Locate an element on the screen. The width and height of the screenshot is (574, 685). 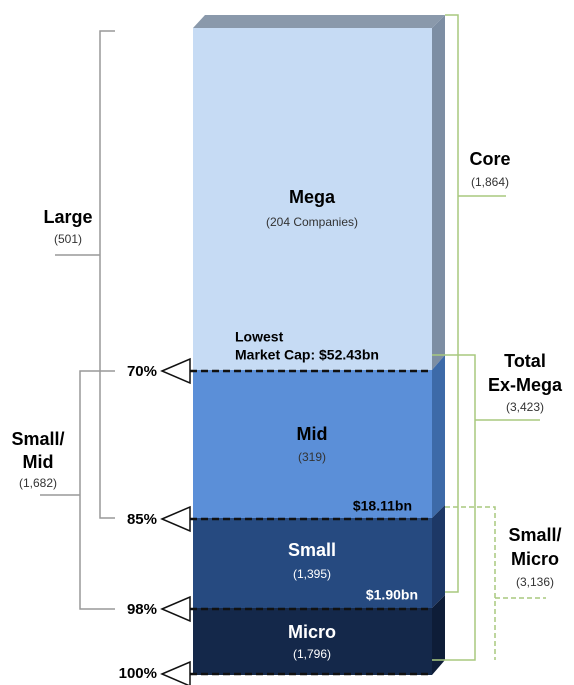
side-mid is located at coordinates (438, 436).